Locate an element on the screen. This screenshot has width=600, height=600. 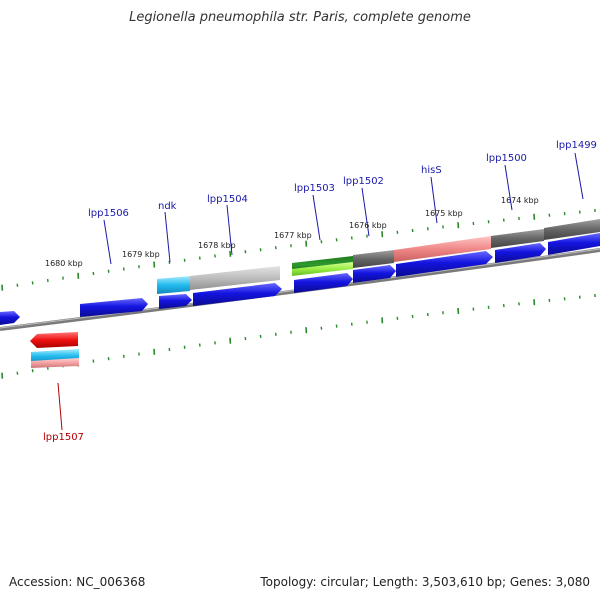
gene-label-lpp1504: lpp1504 is located at coordinates (227, 199).